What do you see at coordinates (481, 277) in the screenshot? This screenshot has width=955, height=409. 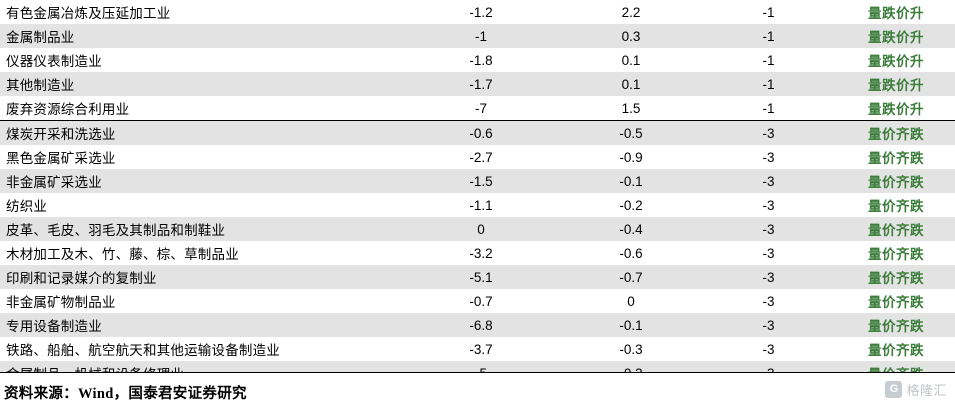 I see `row-value-output: -5.1` at bounding box center [481, 277].